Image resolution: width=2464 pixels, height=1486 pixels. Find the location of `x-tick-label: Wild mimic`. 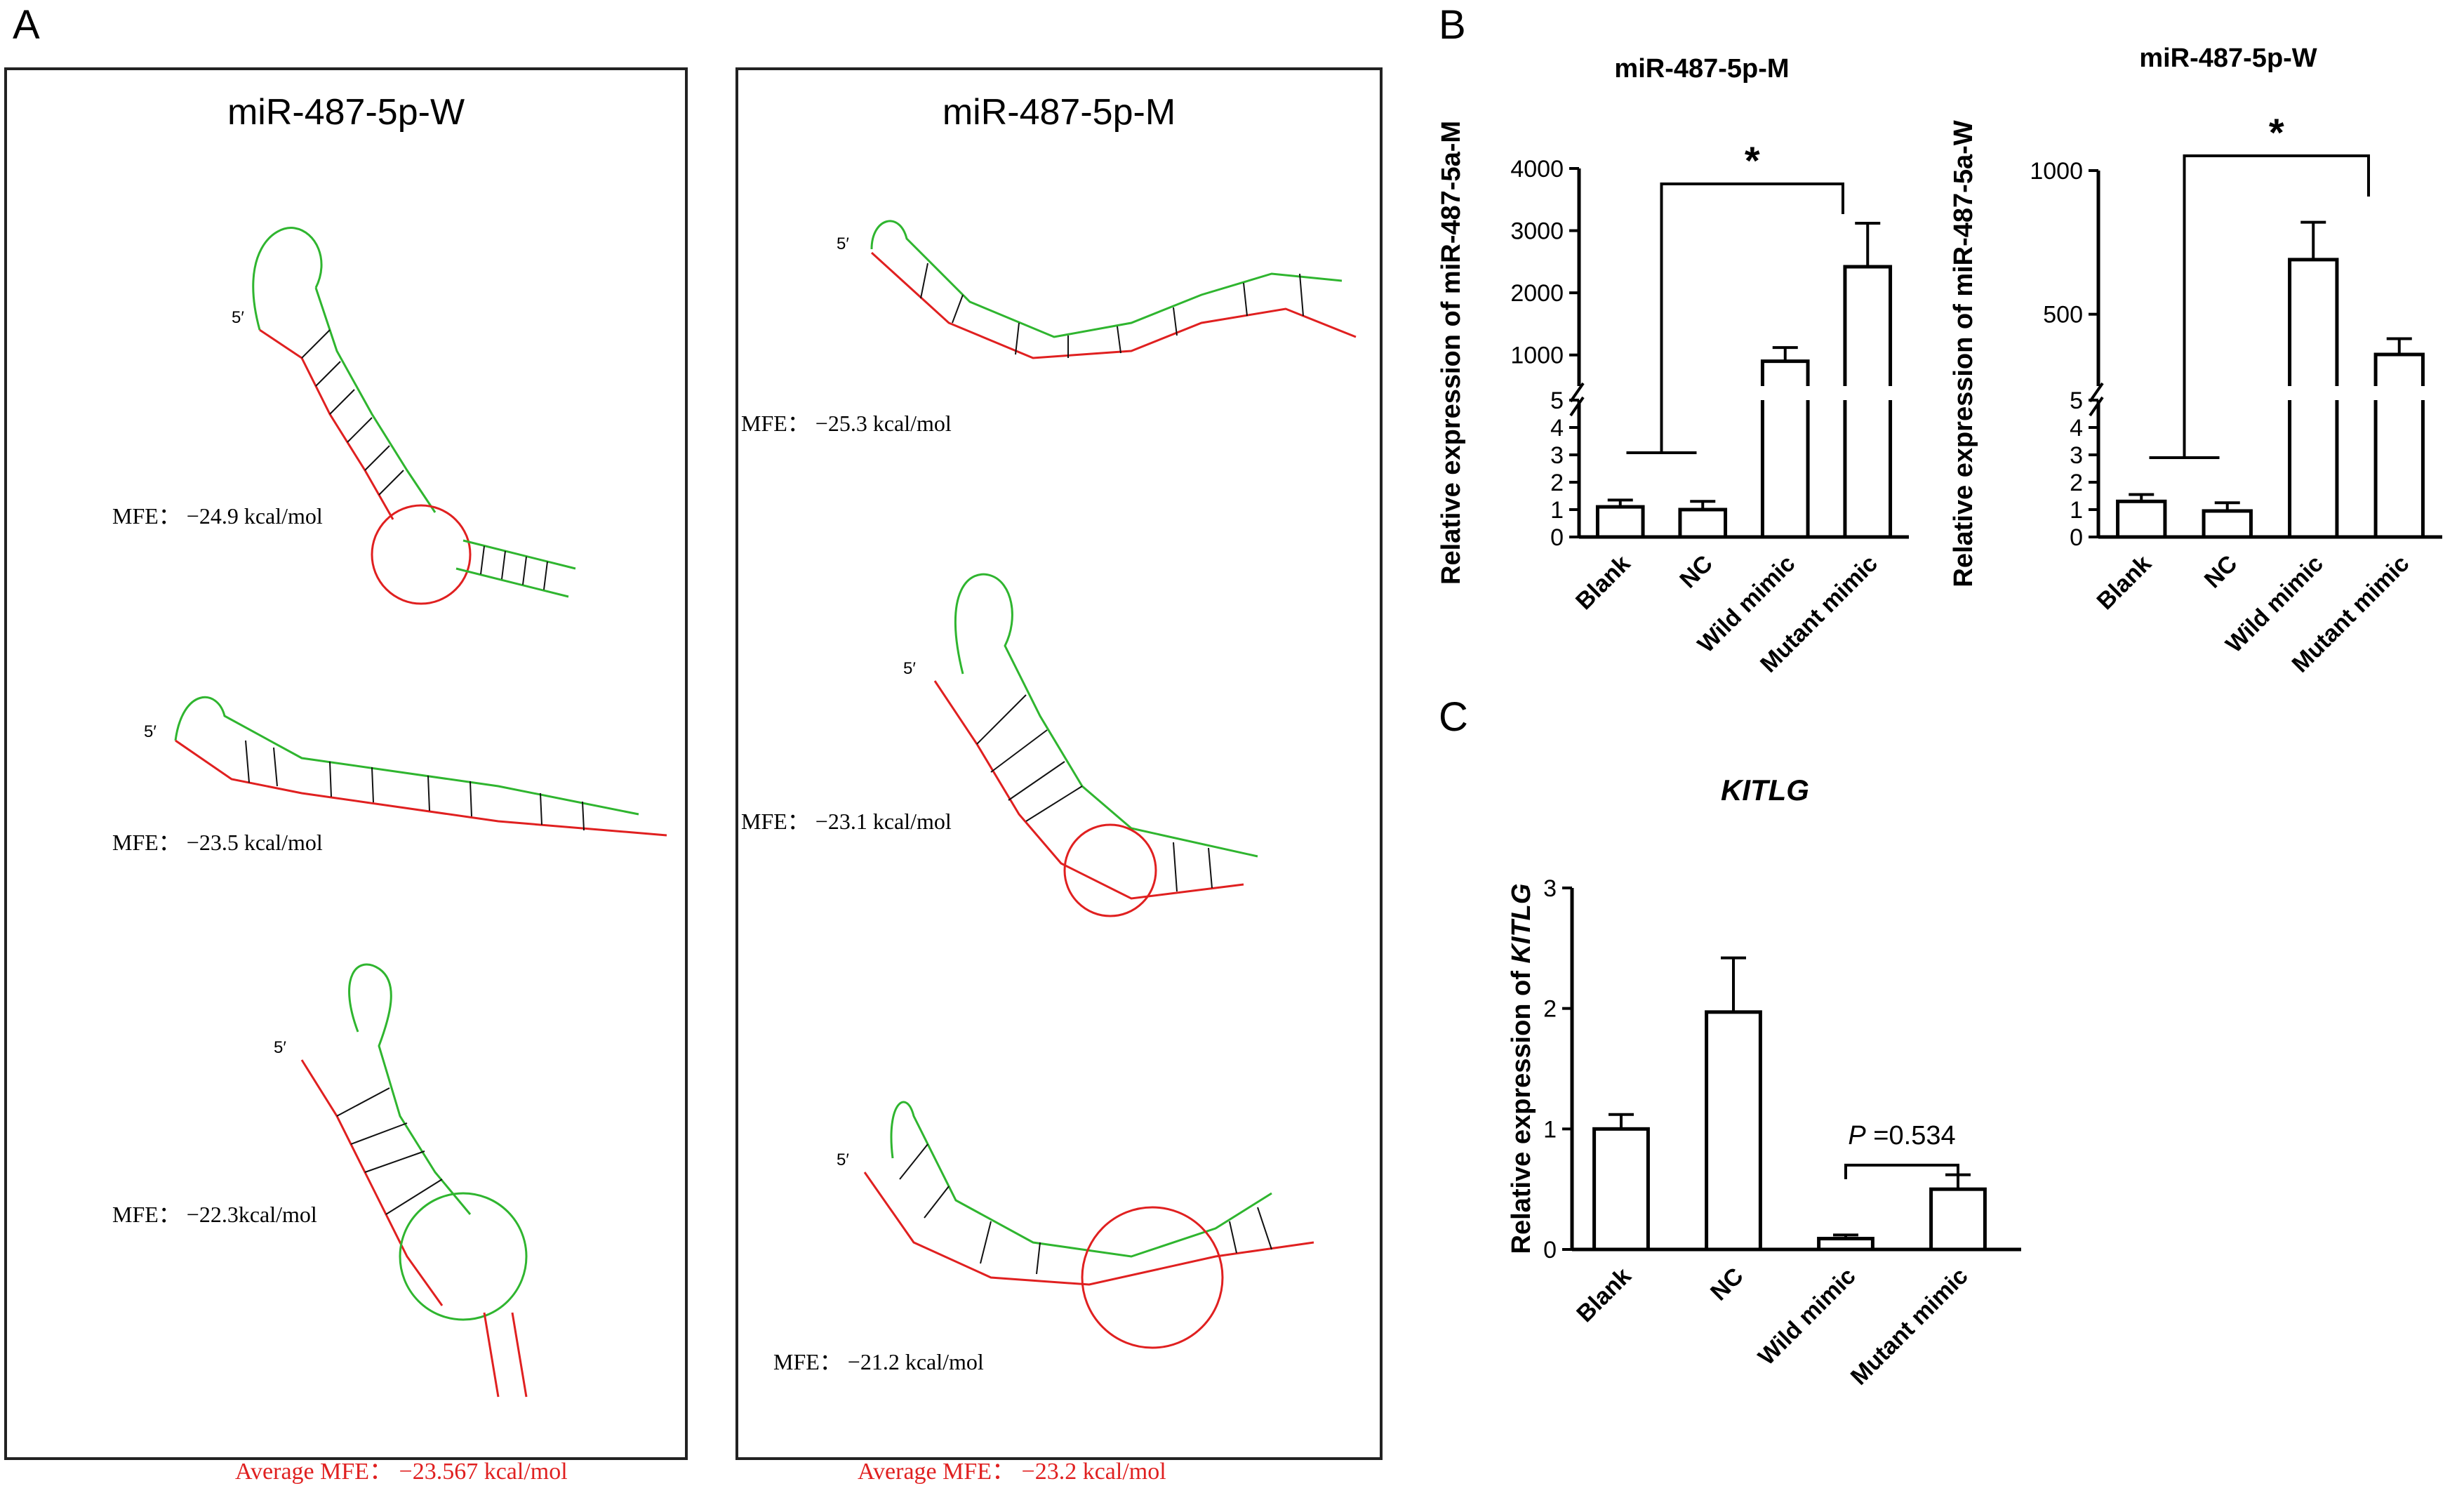

x-tick-label: Wild mimic is located at coordinates (1807, 1317).